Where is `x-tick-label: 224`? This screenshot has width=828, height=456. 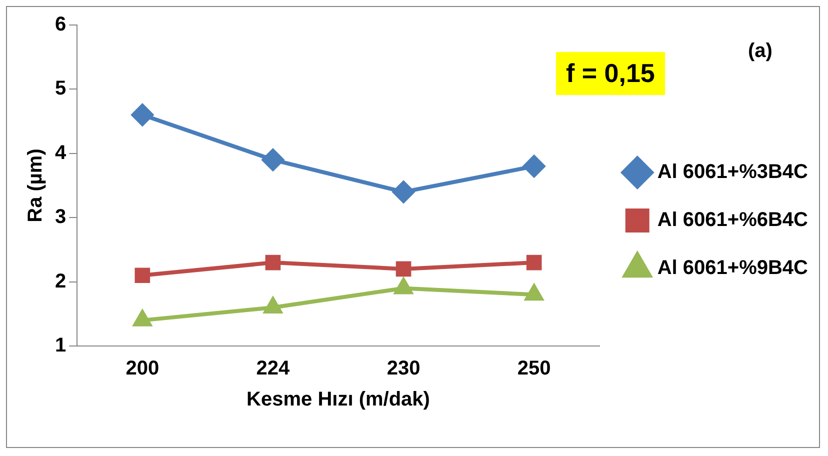
x-tick-label: 224 is located at coordinates (273, 369).